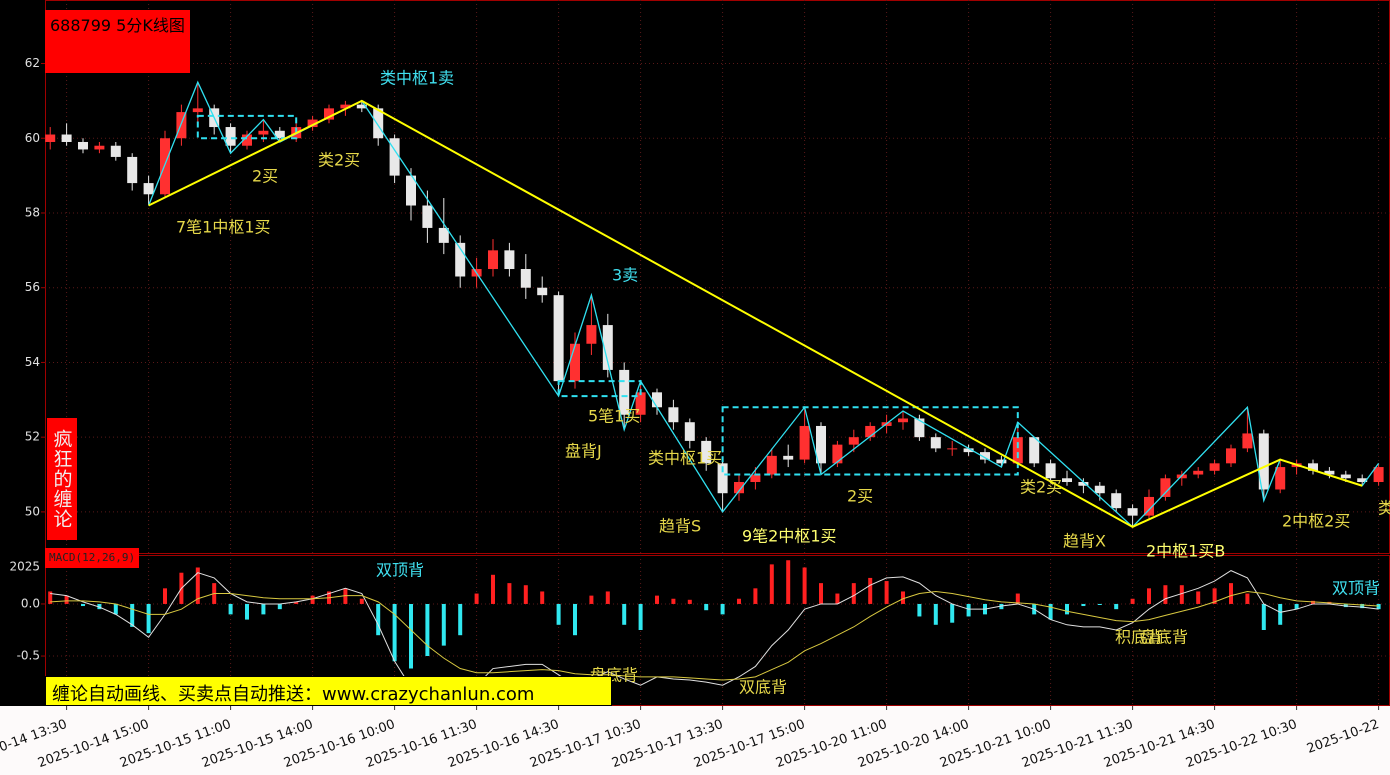 The image size is (1390, 775). Describe the element at coordinates (583, 451) in the screenshot. I see `annotation: 盘背J` at that location.